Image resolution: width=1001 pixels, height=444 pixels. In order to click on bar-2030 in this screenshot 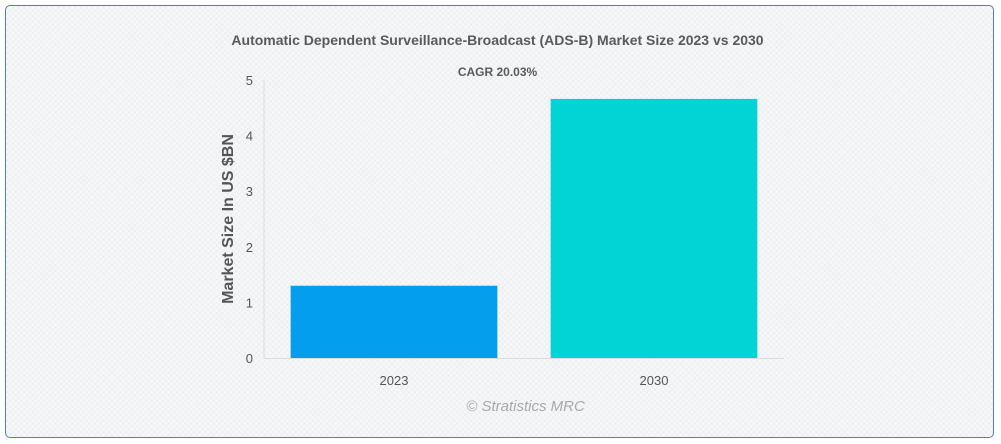, I will do `click(654, 228)`.